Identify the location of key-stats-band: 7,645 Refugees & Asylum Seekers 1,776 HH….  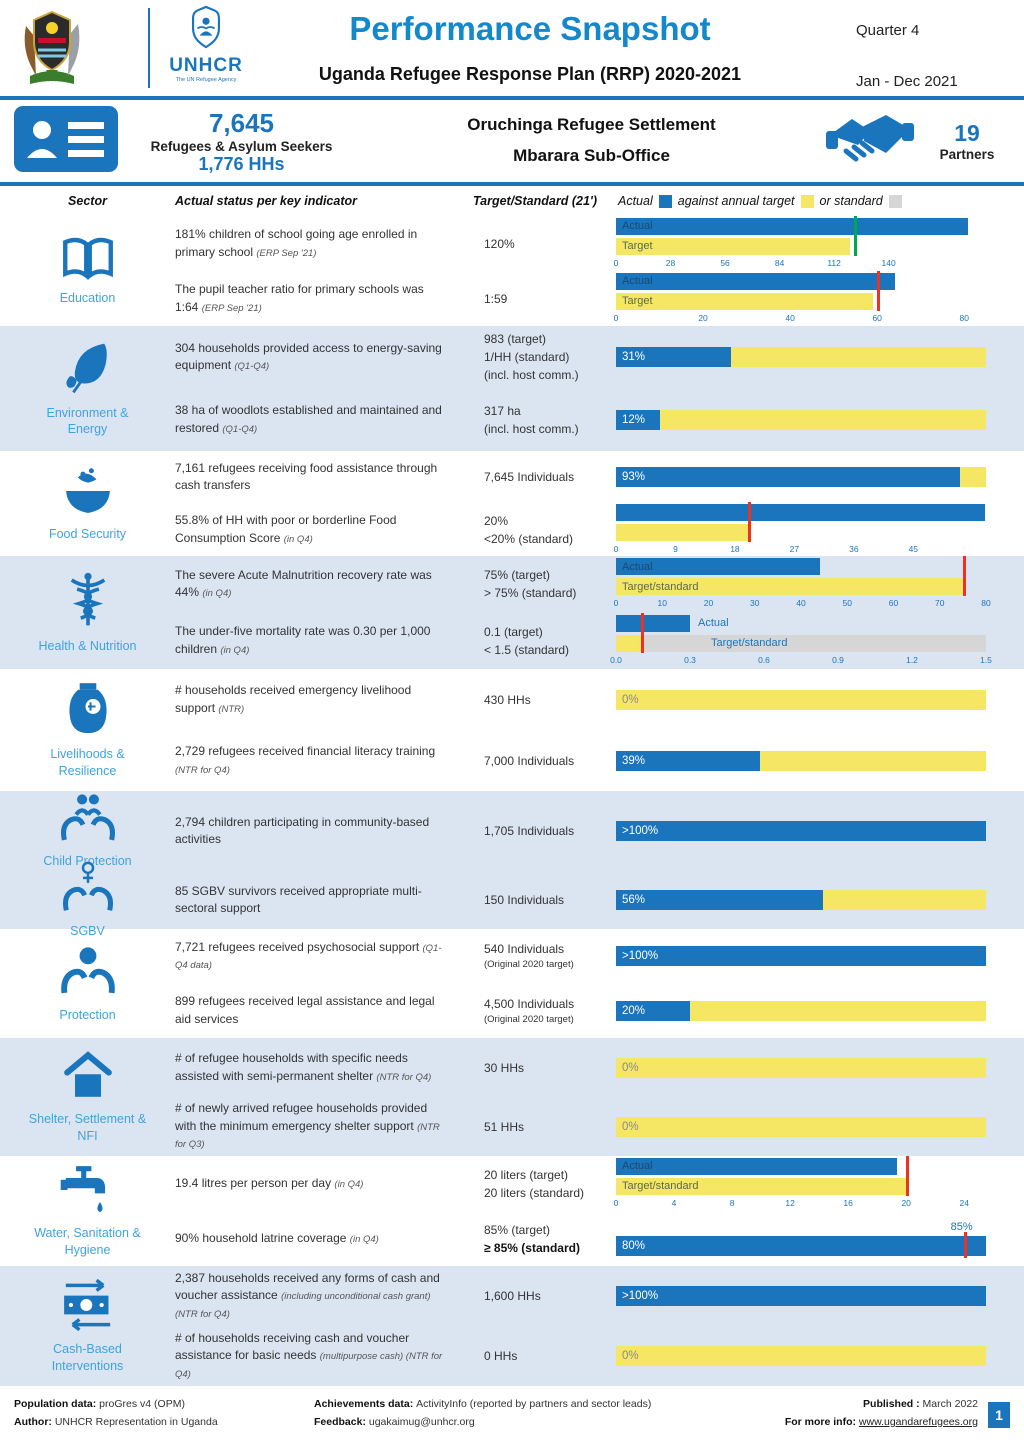
(512, 141).